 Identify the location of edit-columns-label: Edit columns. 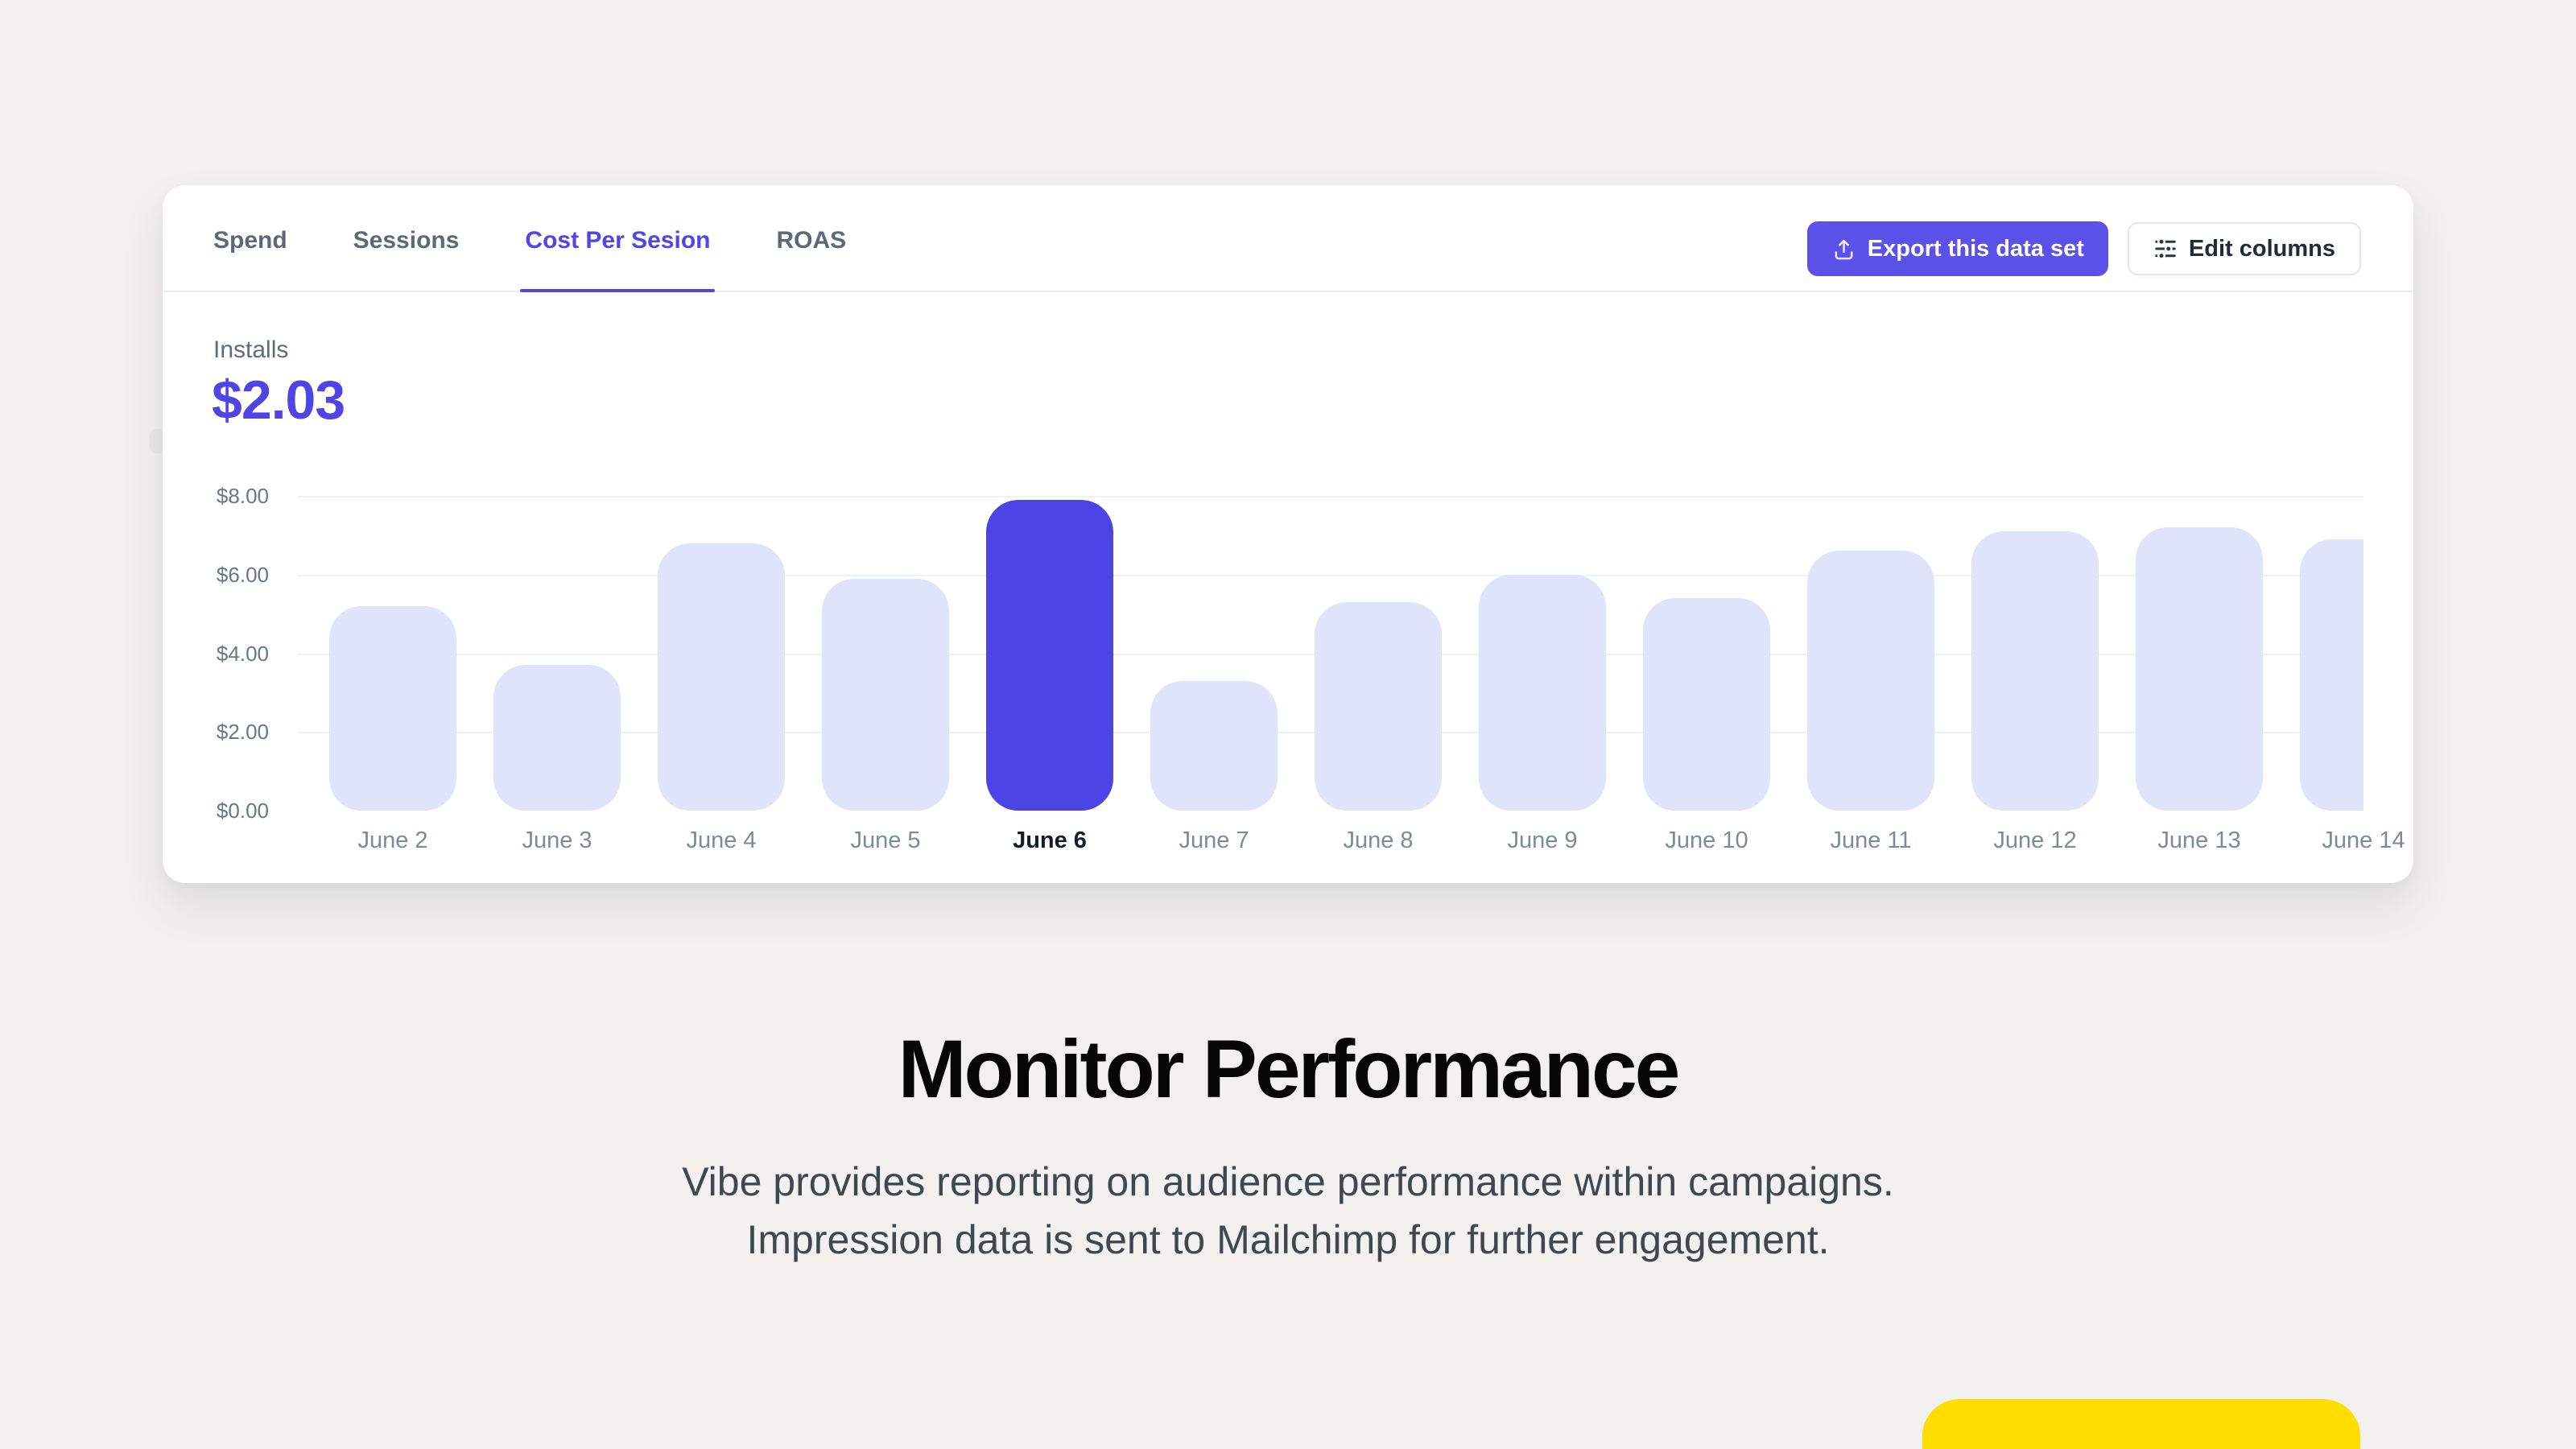
(2261, 248).